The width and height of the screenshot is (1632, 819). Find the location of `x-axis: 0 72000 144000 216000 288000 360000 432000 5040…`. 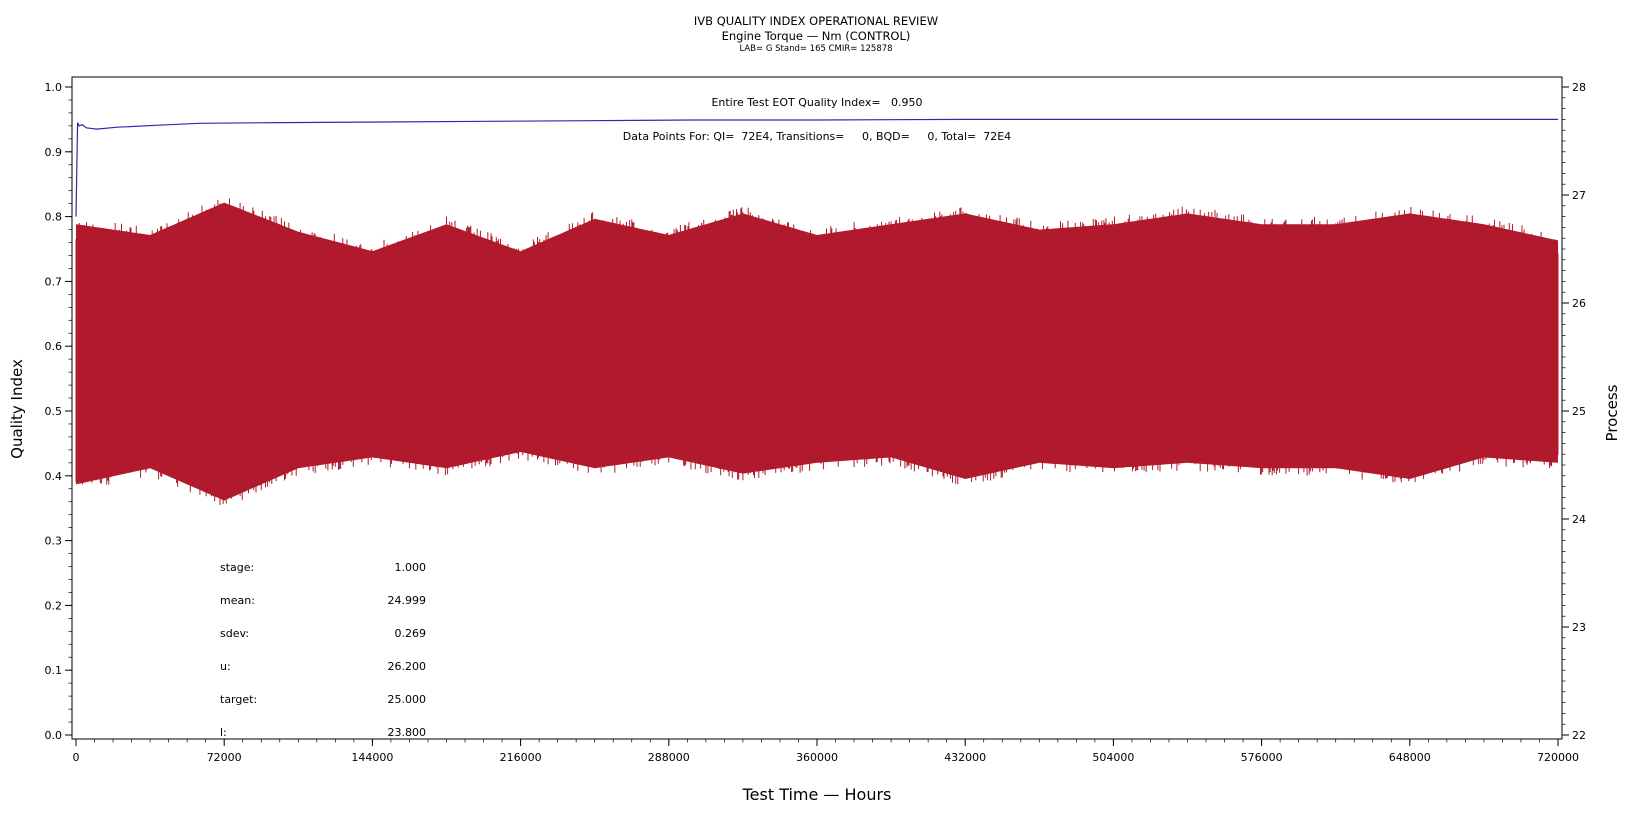

x-axis: 0 72000 144000 216000 288000 360000 432000 5040… is located at coordinates (826, 751).